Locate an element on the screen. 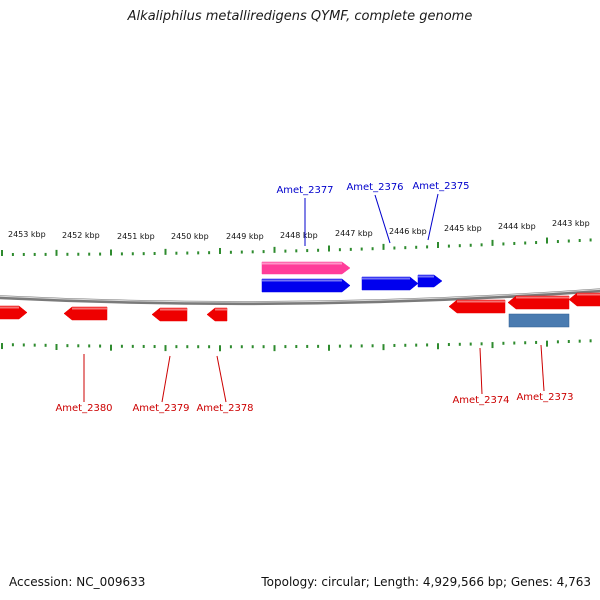 The width and height of the screenshot is (600, 600). scale-label: 2449 kbp is located at coordinates (245, 236).